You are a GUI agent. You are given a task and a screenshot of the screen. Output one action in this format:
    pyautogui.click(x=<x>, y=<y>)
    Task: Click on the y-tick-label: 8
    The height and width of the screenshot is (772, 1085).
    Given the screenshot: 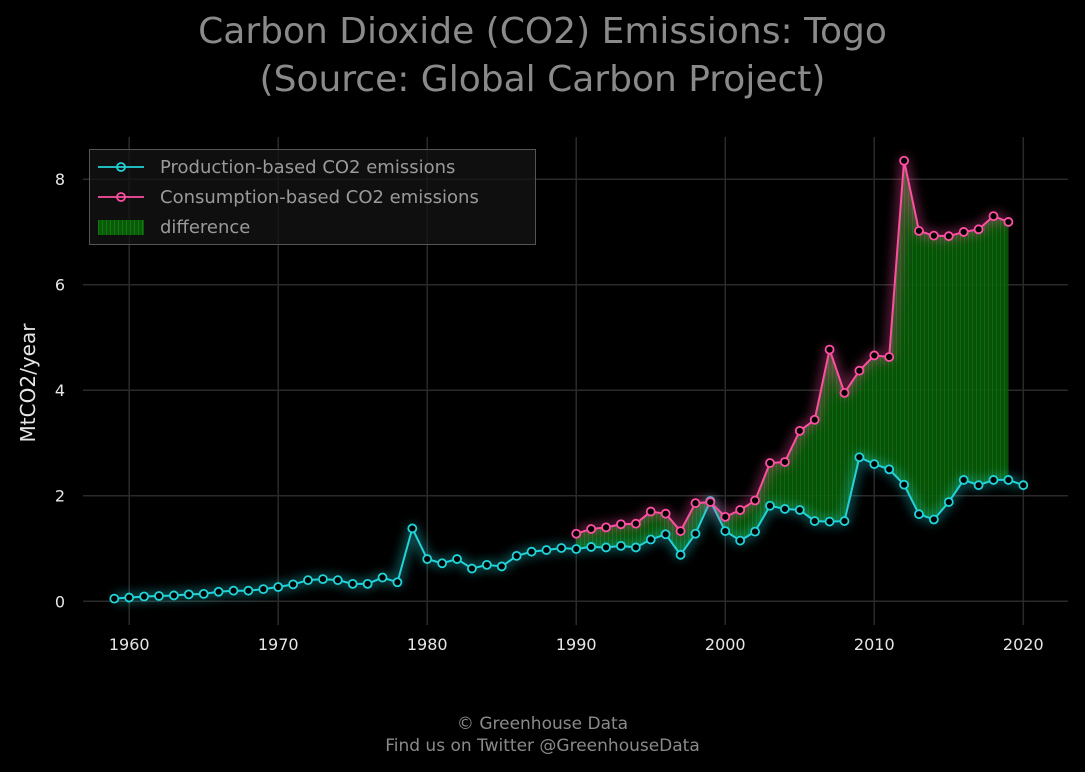 What is the action you would take?
    pyautogui.click(x=60, y=179)
    